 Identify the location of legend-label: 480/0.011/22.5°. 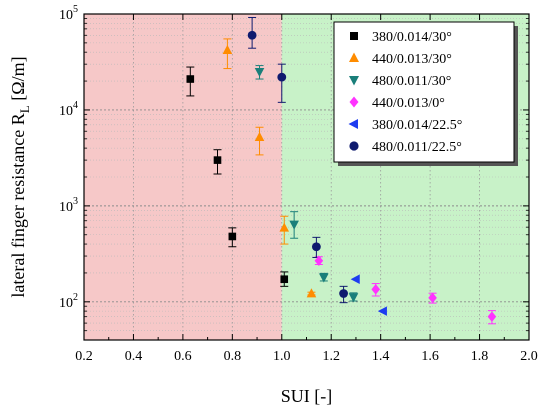
(417, 147).